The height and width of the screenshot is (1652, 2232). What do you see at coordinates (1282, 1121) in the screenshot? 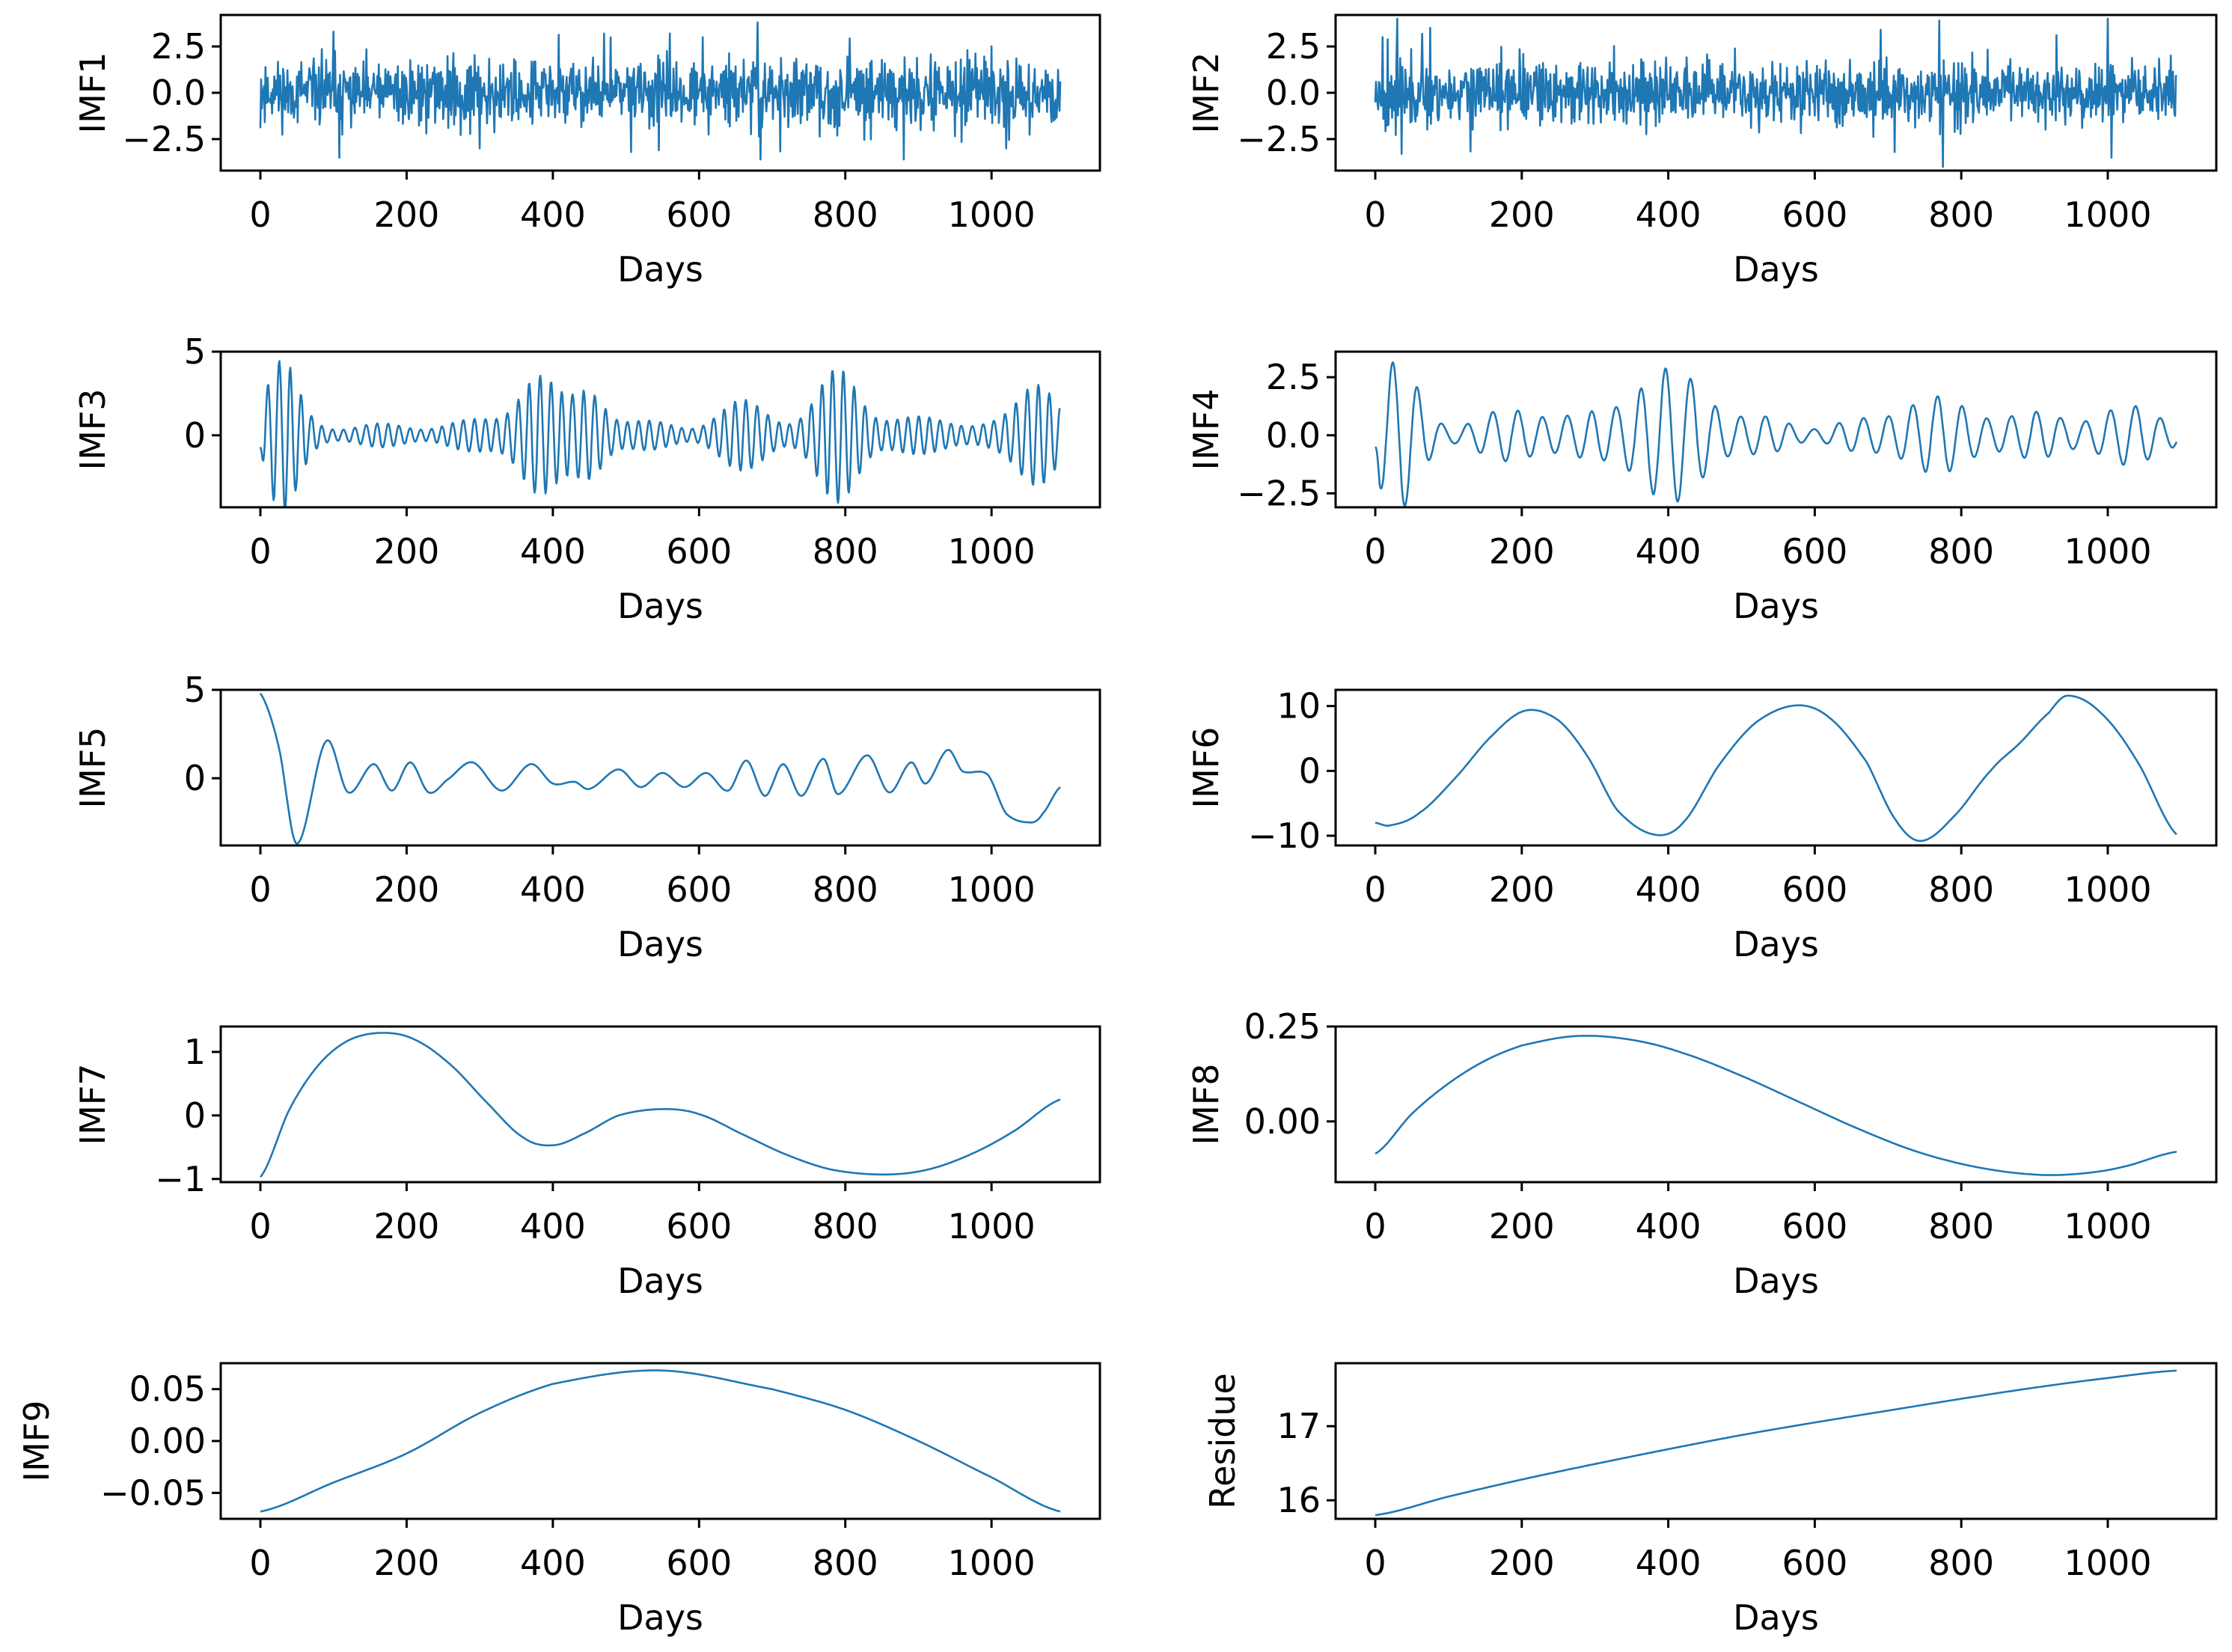
I see `imf8-ytick-label: 0.00` at bounding box center [1282, 1121].